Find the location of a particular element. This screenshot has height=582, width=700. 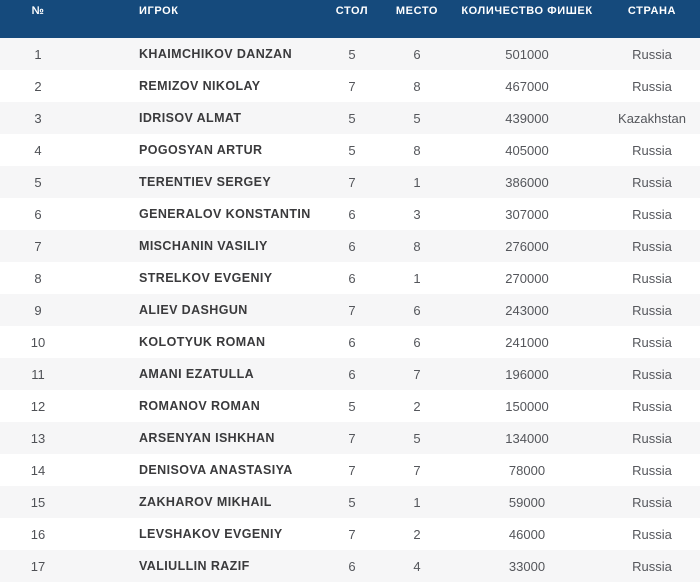

seat-cell: 7 is located at coordinates (417, 374).